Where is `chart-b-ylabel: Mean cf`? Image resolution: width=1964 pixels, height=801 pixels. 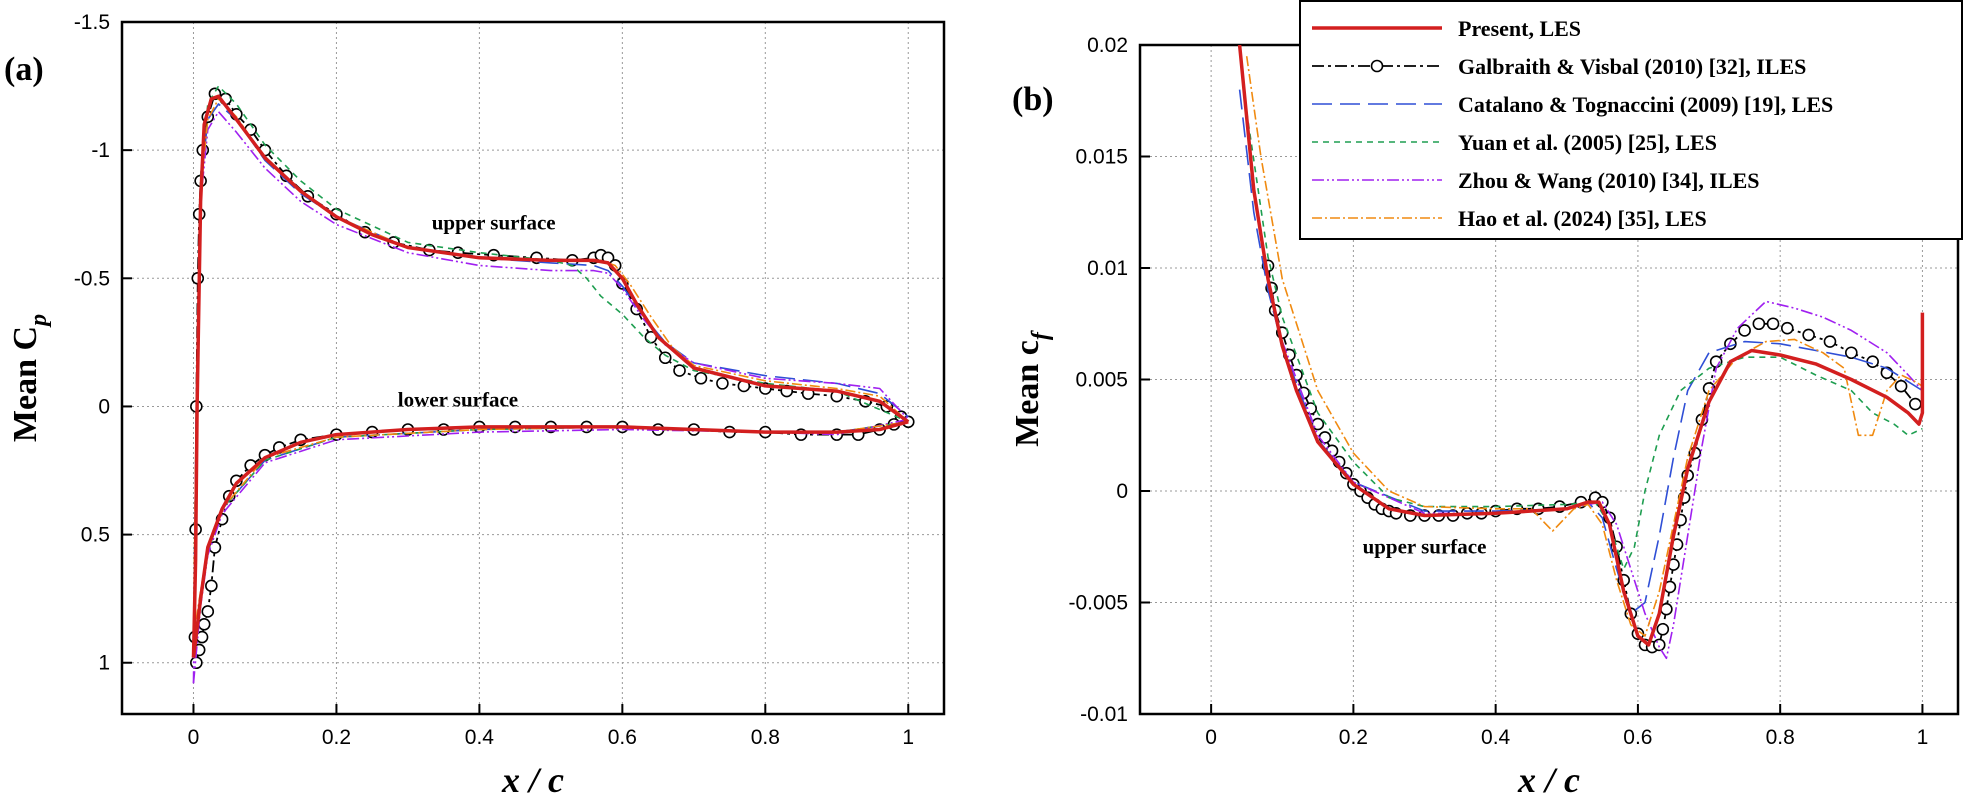 chart-b-ylabel: Mean cf is located at coordinates (1031, 388).